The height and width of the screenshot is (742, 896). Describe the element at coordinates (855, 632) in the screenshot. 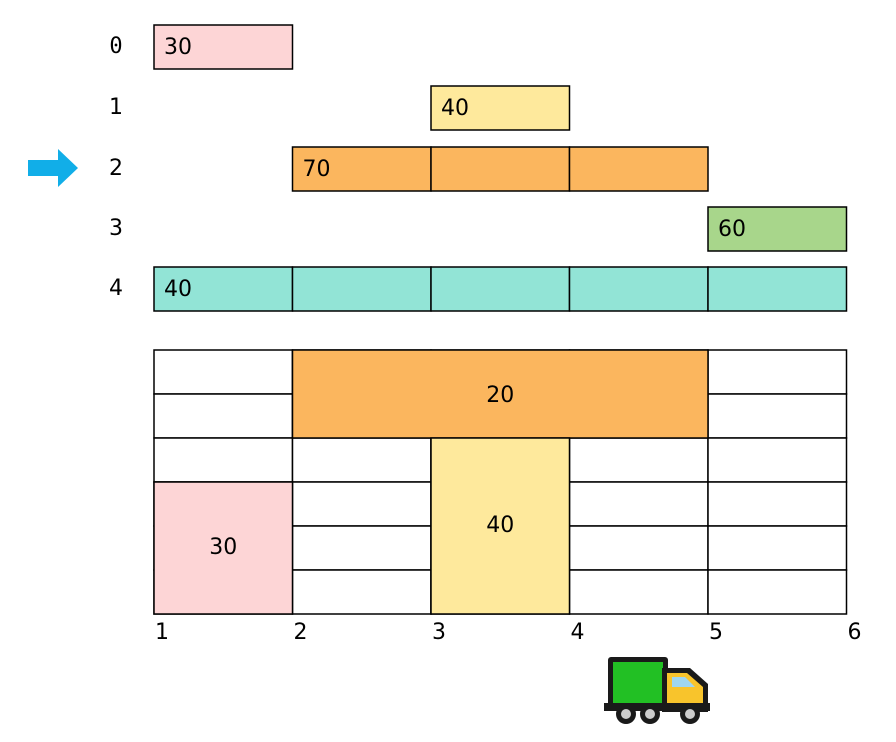

I see `axis-label: 6` at that location.